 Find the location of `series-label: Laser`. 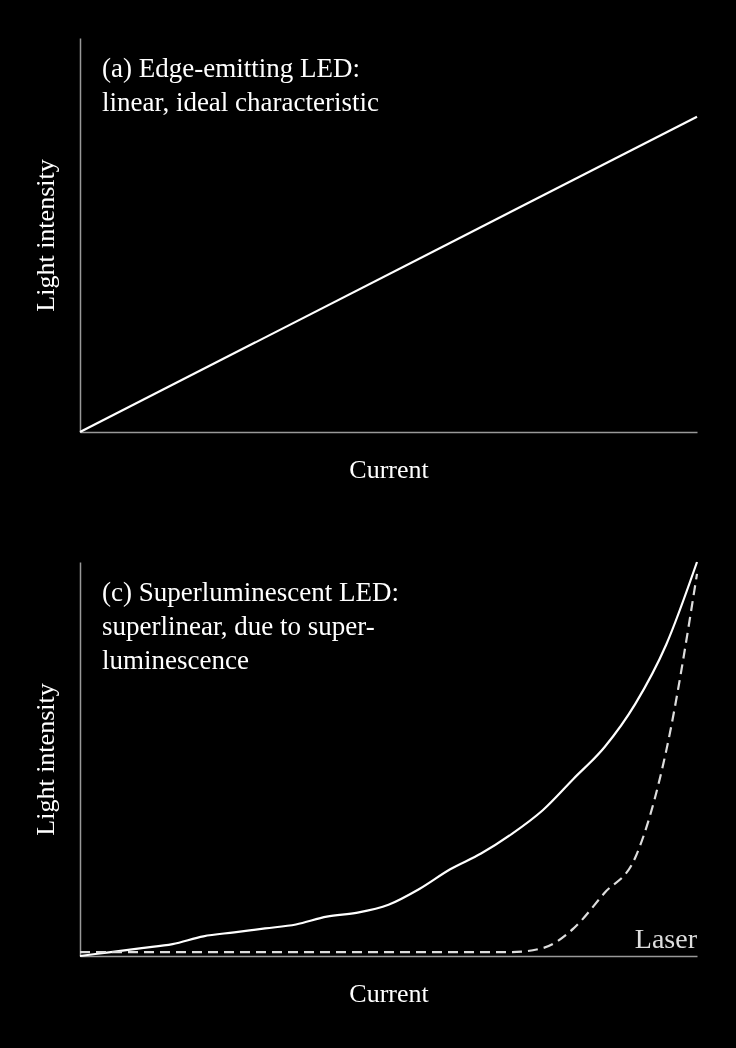

series-label: Laser is located at coordinates (666, 938).